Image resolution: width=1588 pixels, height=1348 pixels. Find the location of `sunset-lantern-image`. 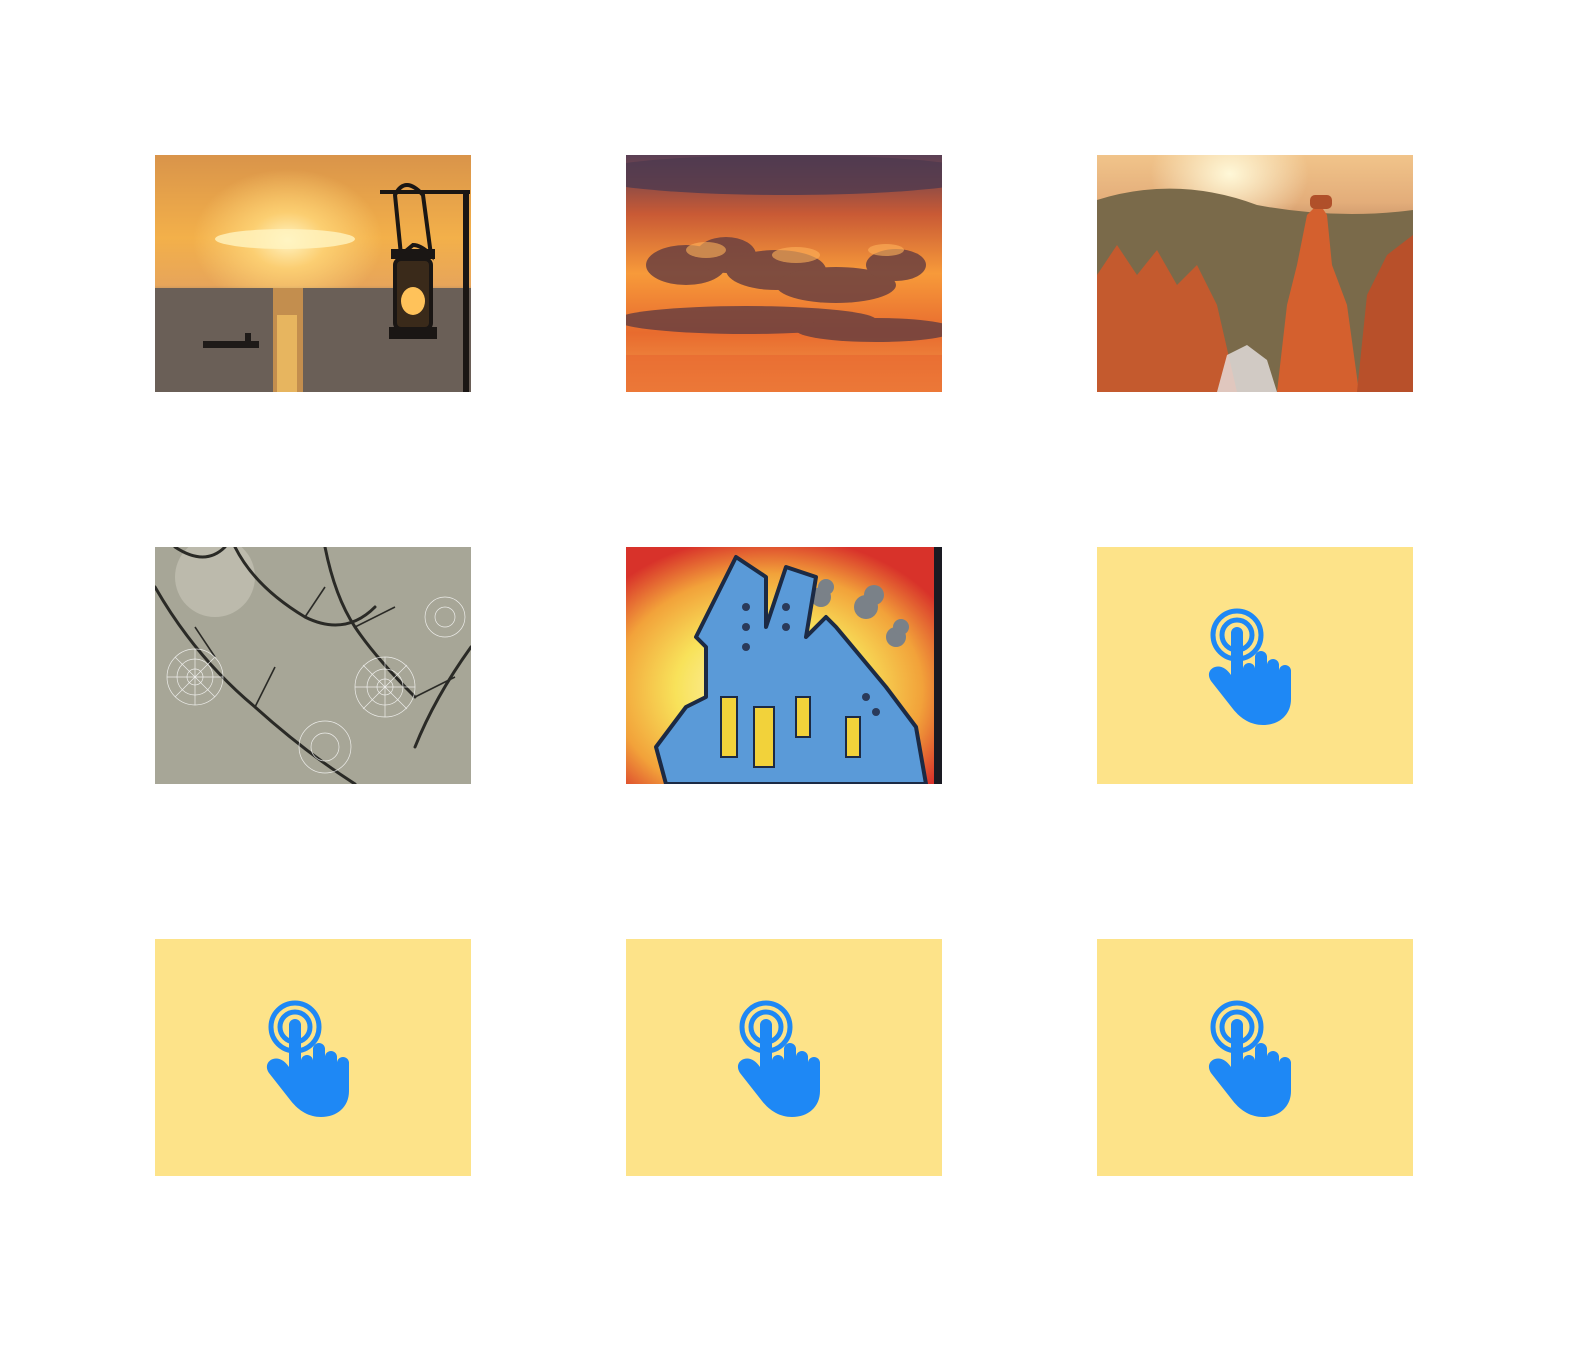

sunset-lantern-image is located at coordinates (313, 273).